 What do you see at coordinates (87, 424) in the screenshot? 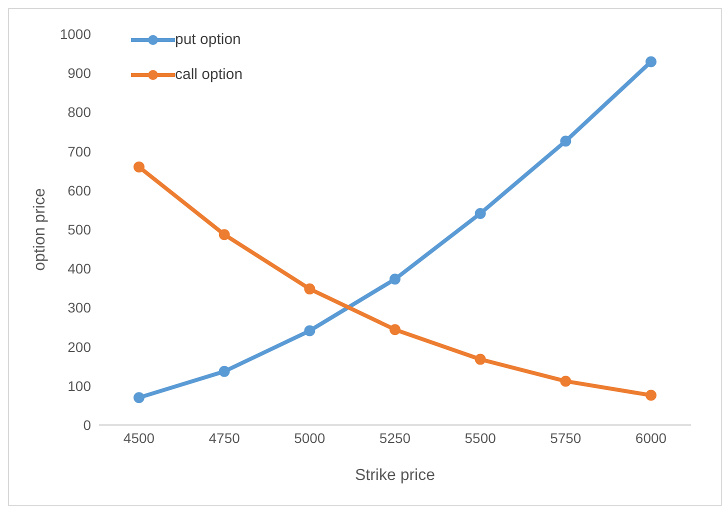
I see `y-tick-label: 0` at bounding box center [87, 424].